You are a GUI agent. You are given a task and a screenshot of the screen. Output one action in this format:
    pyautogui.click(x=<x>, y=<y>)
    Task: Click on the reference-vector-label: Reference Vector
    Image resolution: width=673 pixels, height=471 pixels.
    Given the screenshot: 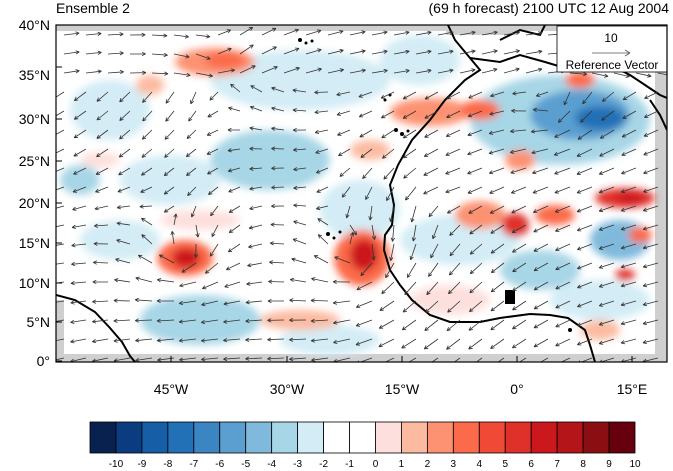 What is the action you would take?
    pyautogui.click(x=612, y=65)
    